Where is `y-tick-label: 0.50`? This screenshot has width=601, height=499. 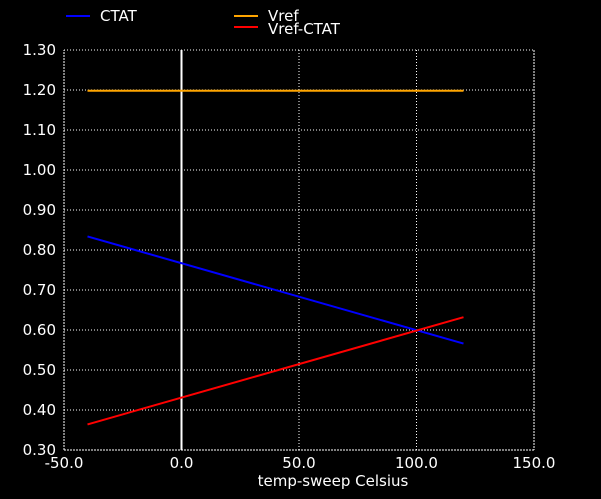
y-tick-label: 0.50 is located at coordinates (39, 370).